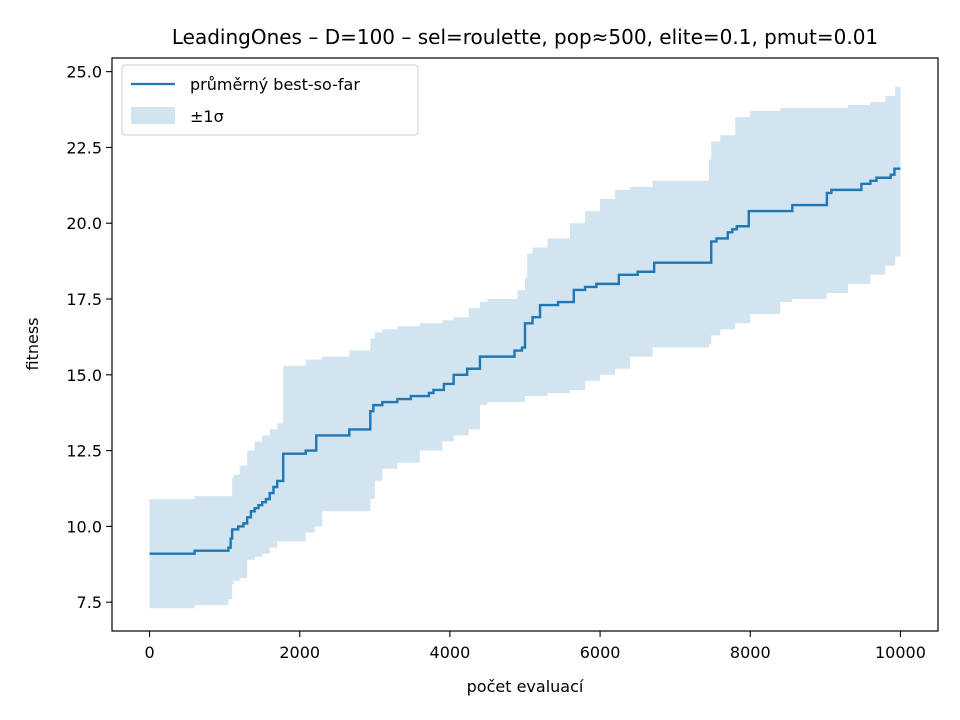  I want to click on x-tick-label: 4000, so click(450, 652).